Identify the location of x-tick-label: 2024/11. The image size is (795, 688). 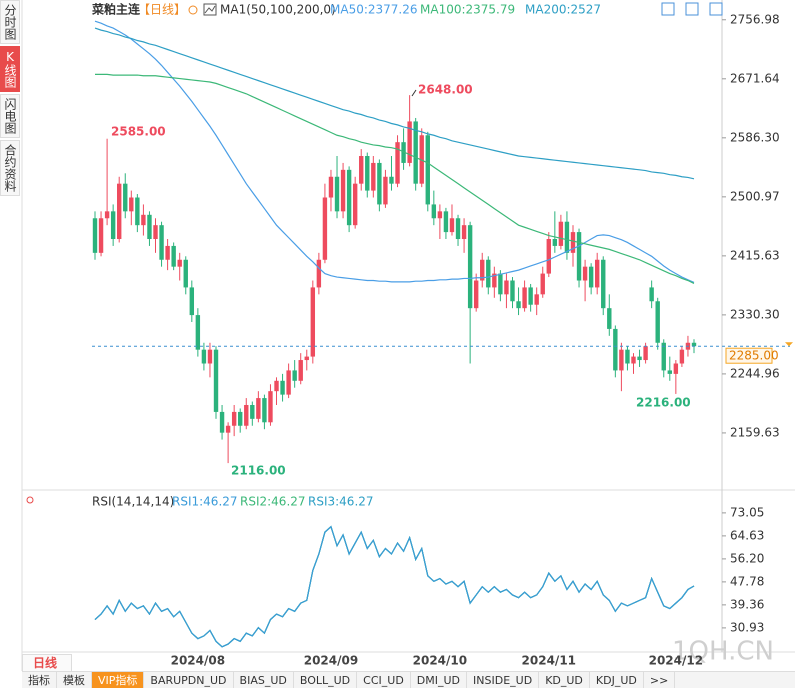
(549, 661).